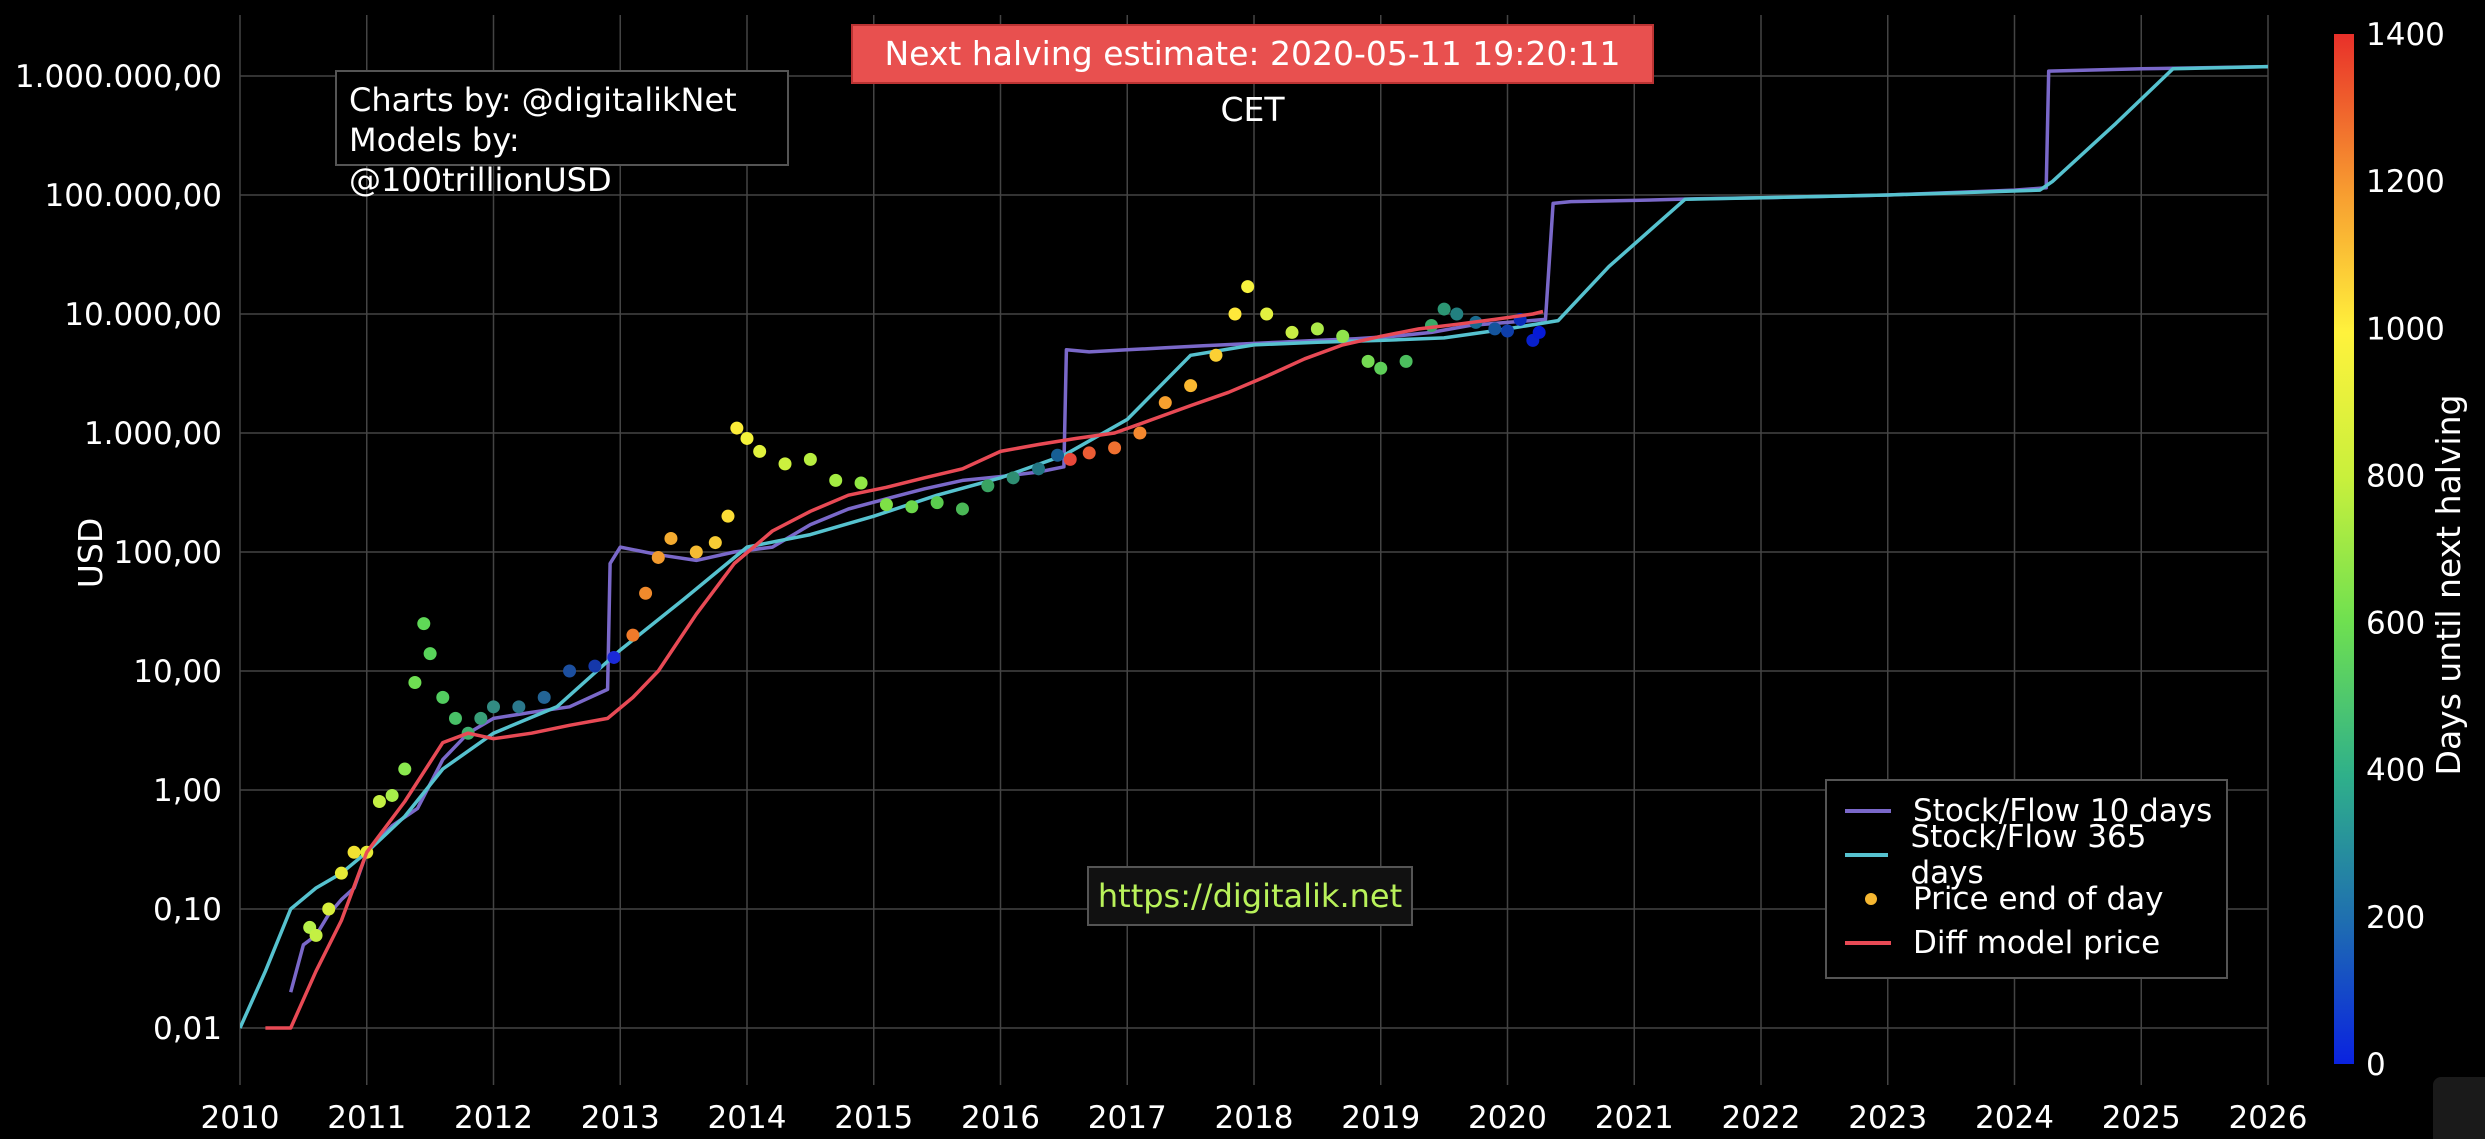 This screenshot has height=1139, width=2485. Describe the element at coordinates (240, 1118) in the screenshot. I see `x-tick-label: 2010` at that location.